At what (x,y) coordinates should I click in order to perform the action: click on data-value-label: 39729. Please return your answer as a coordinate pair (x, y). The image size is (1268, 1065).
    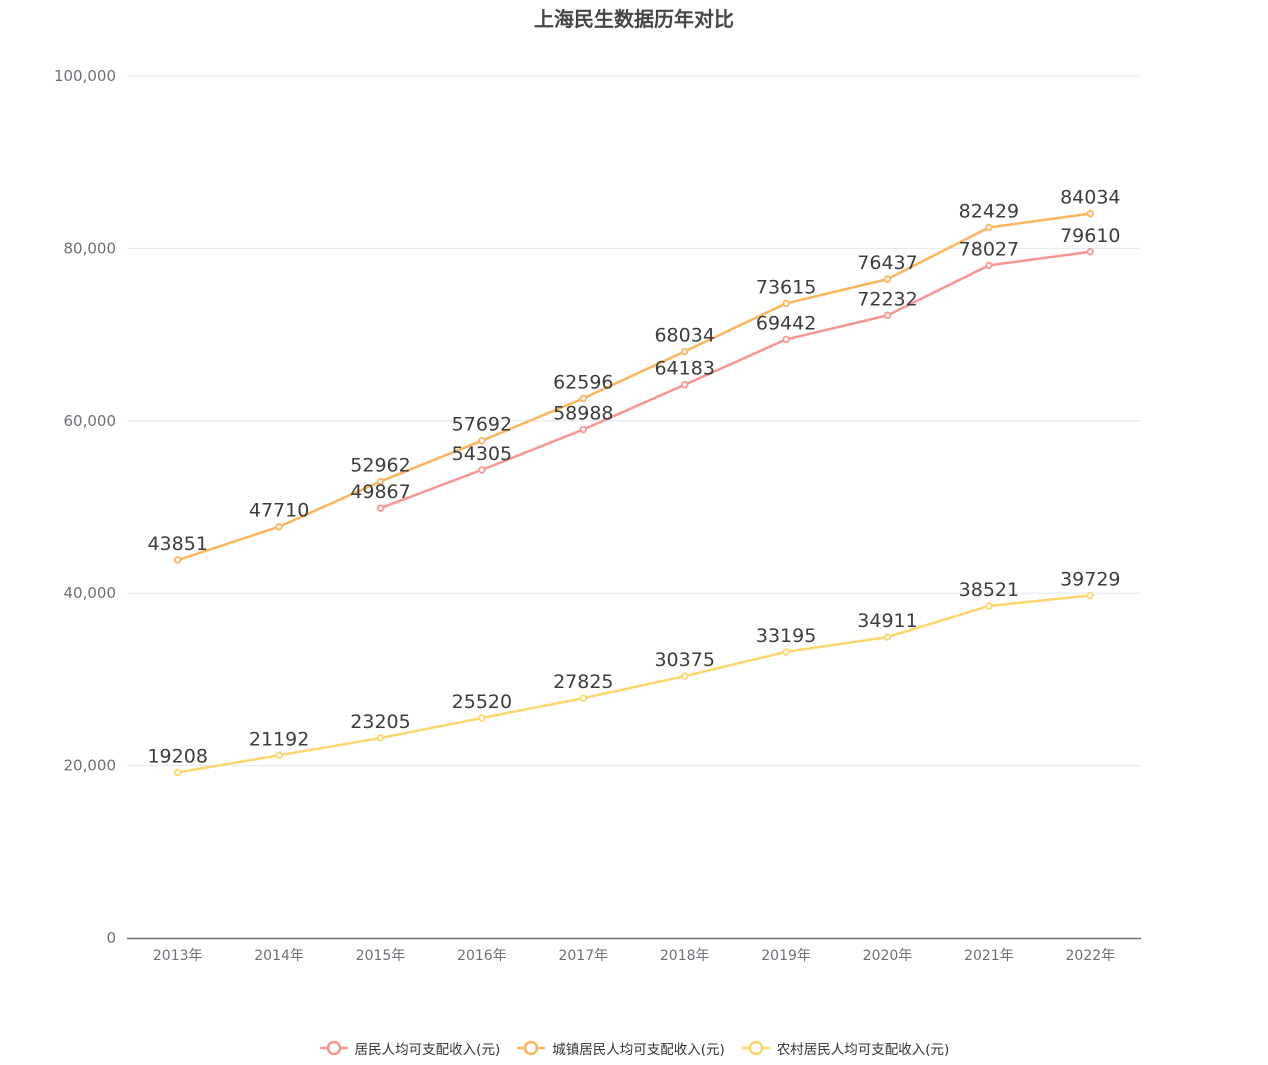
    Looking at the image, I should click on (1090, 580).